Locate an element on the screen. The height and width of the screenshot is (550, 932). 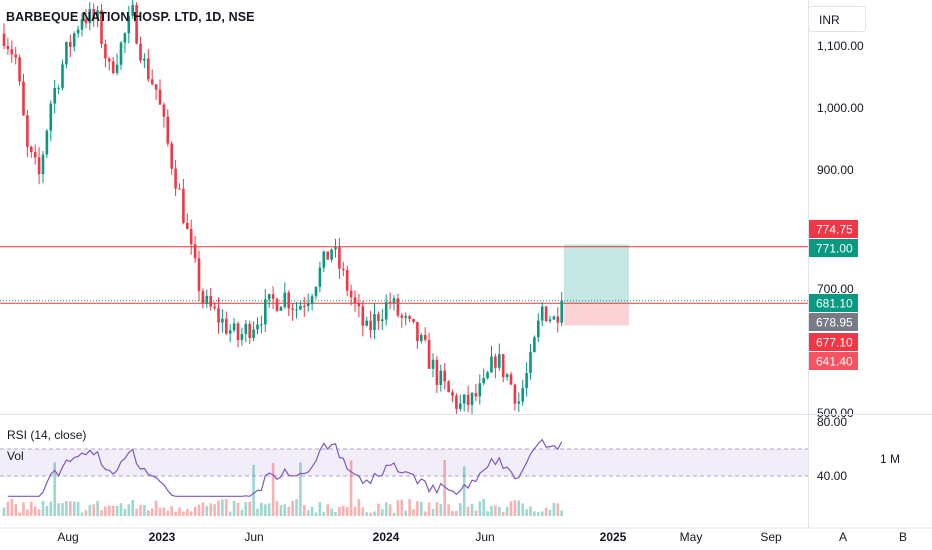
pane-divider is located at coordinates (466, 414).